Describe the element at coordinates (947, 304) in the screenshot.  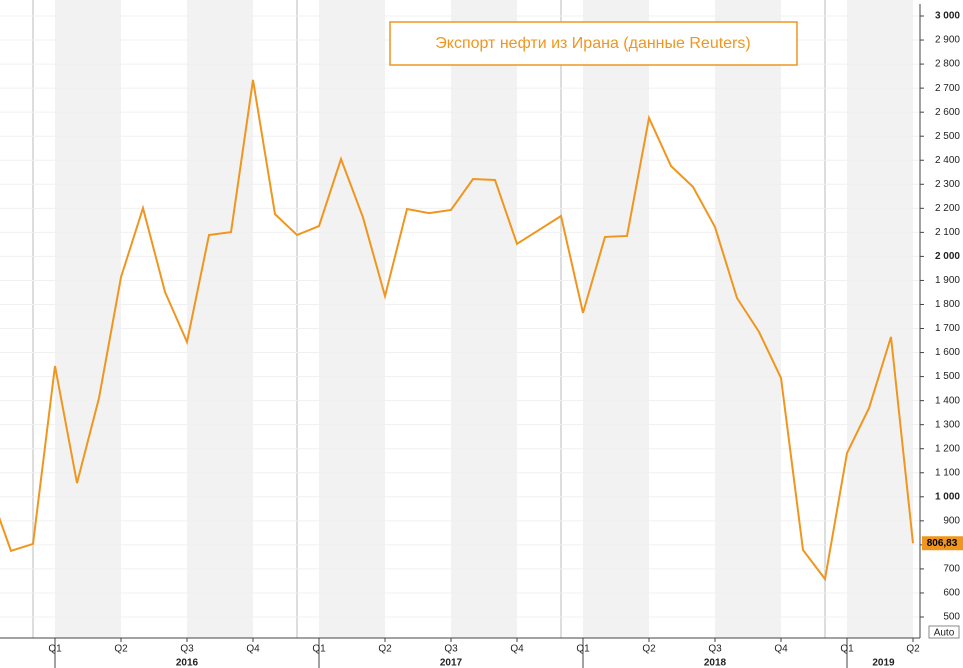
I see `y-tick-label: 1 800` at that location.